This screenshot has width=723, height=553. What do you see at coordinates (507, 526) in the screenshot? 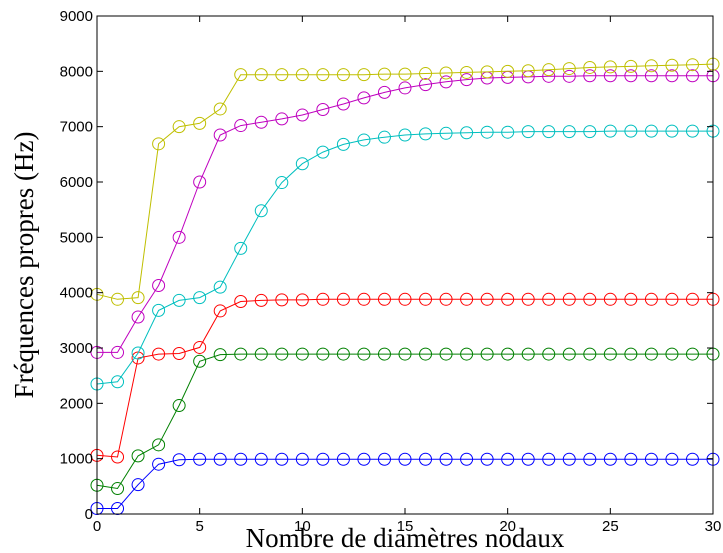
I see `x-tick-label-4: 20` at bounding box center [507, 526].